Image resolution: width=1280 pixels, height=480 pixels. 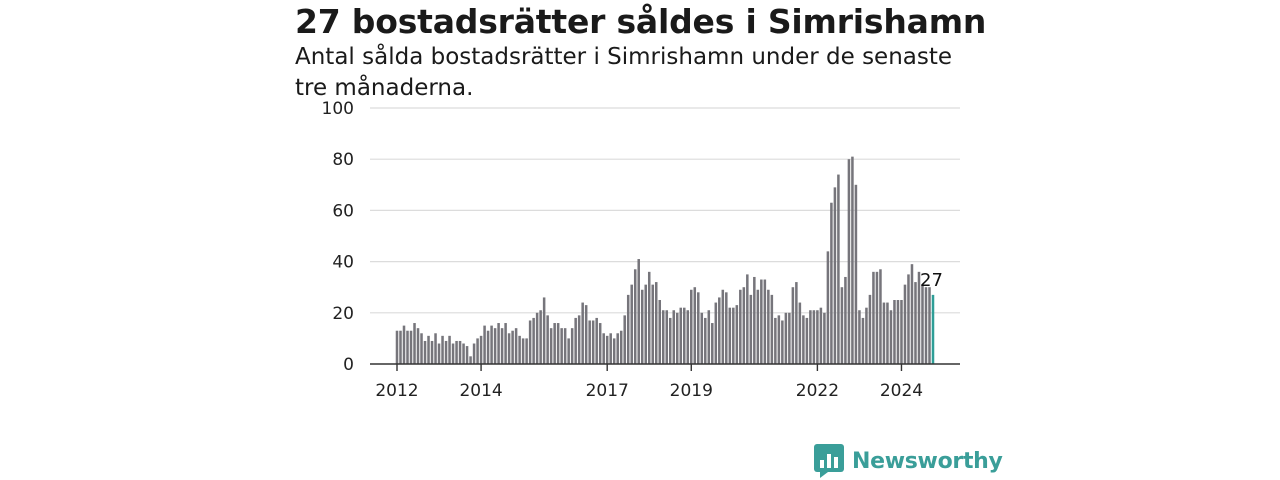 I want to click on x-tick-label: 2024, so click(x=901, y=391).